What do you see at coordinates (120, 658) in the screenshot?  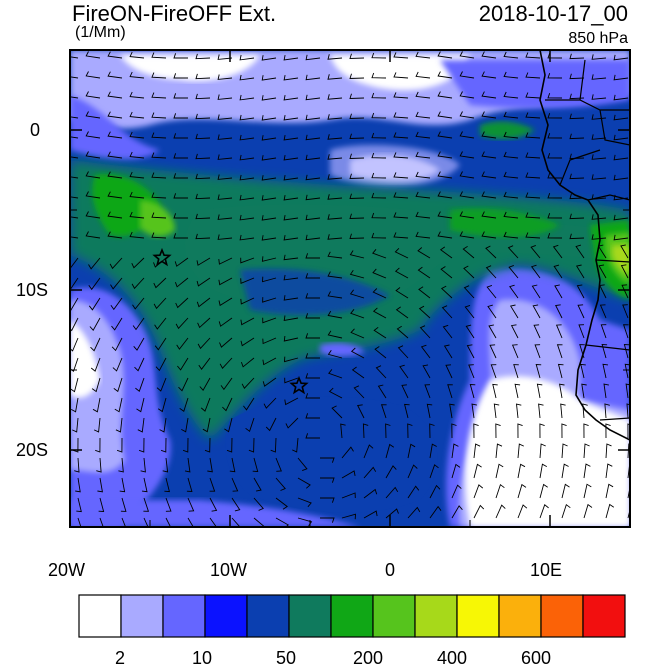 I see `colorbar-tick-2: 2` at bounding box center [120, 658].